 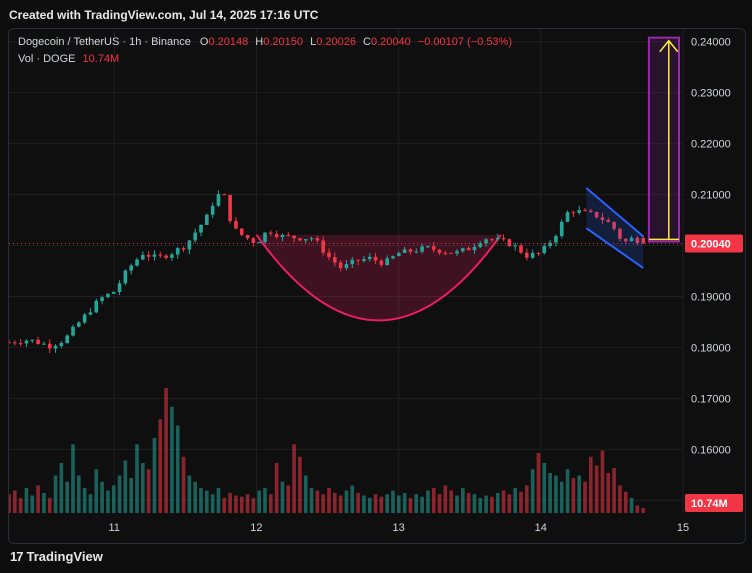 I want to click on volume-tag-label: 10.74M, so click(x=709, y=504).